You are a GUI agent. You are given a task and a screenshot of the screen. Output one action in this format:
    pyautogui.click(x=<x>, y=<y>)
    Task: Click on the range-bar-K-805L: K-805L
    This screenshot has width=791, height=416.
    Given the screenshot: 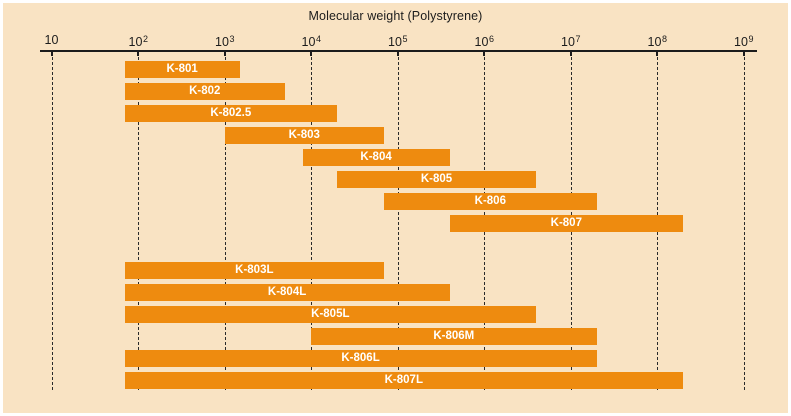 What is the action you would take?
    pyautogui.click(x=330, y=314)
    